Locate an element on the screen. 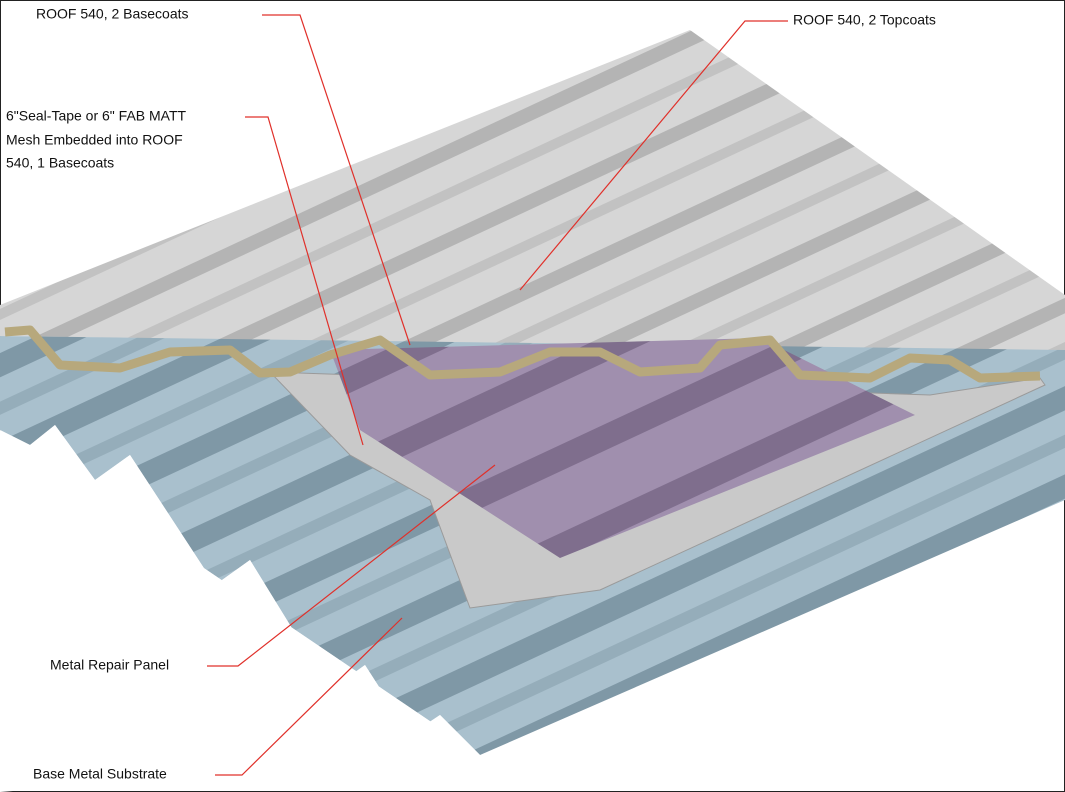  basecoat-band is located at coordinates (522, 354).